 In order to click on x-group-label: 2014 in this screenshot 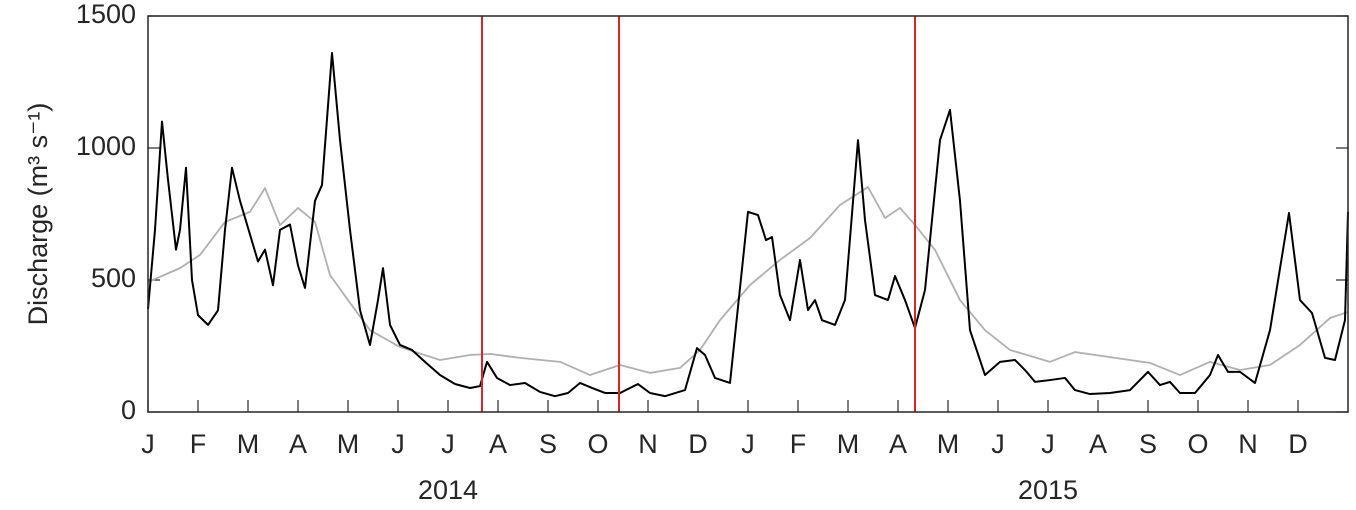, I will do `click(448, 490)`.